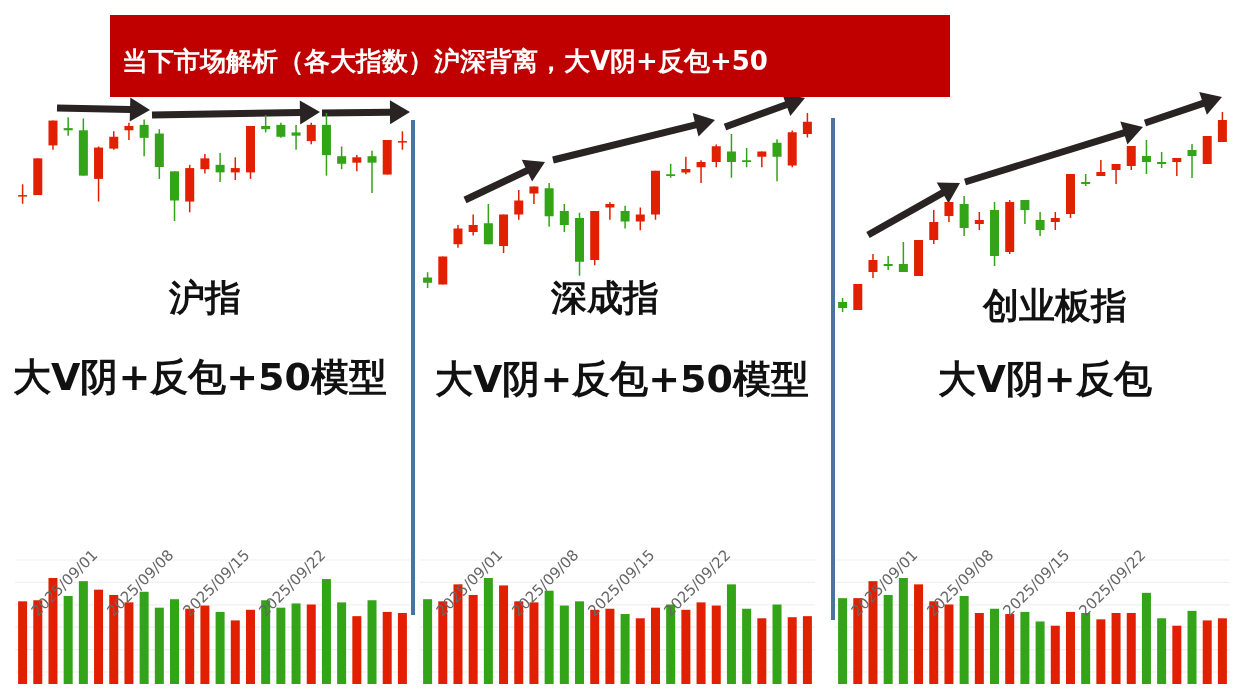 The width and height of the screenshot is (1246, 689). I want to click on annotation: 深成指, so click(604, 297).